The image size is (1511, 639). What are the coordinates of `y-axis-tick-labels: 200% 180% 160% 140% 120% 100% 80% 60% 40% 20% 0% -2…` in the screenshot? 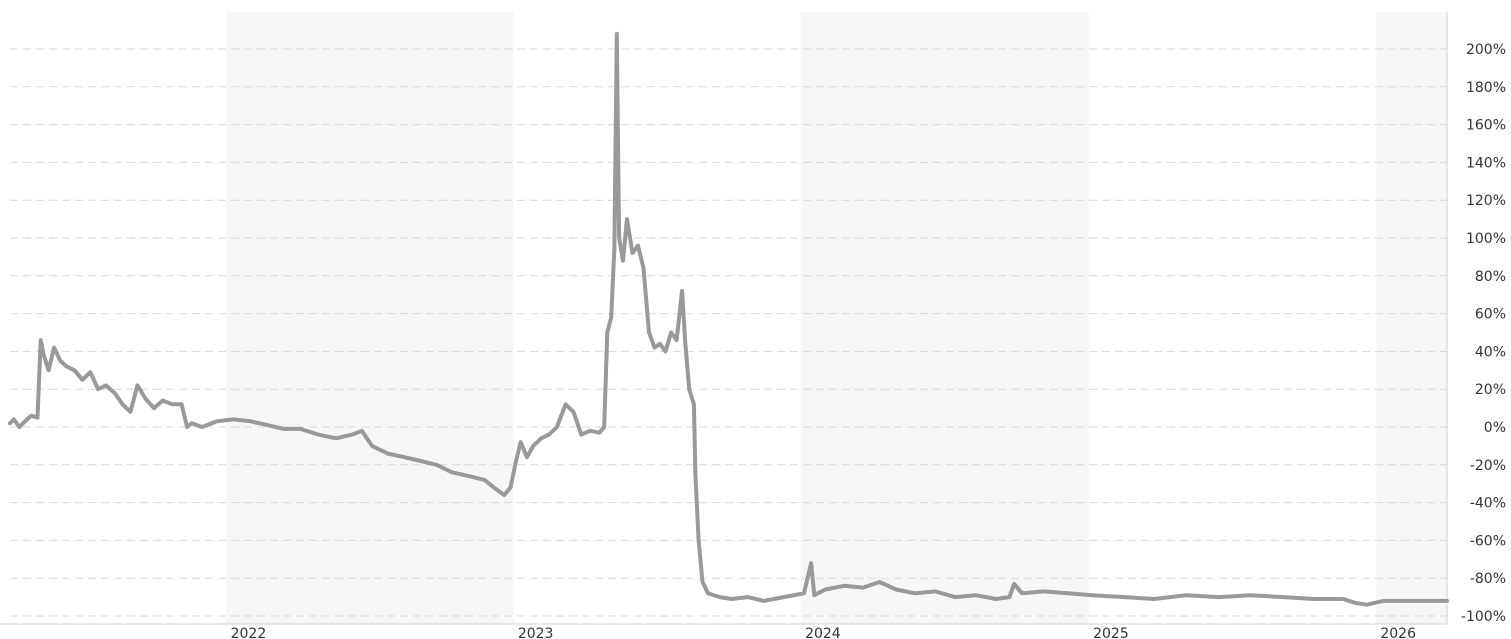 It's located at (1483, 333).